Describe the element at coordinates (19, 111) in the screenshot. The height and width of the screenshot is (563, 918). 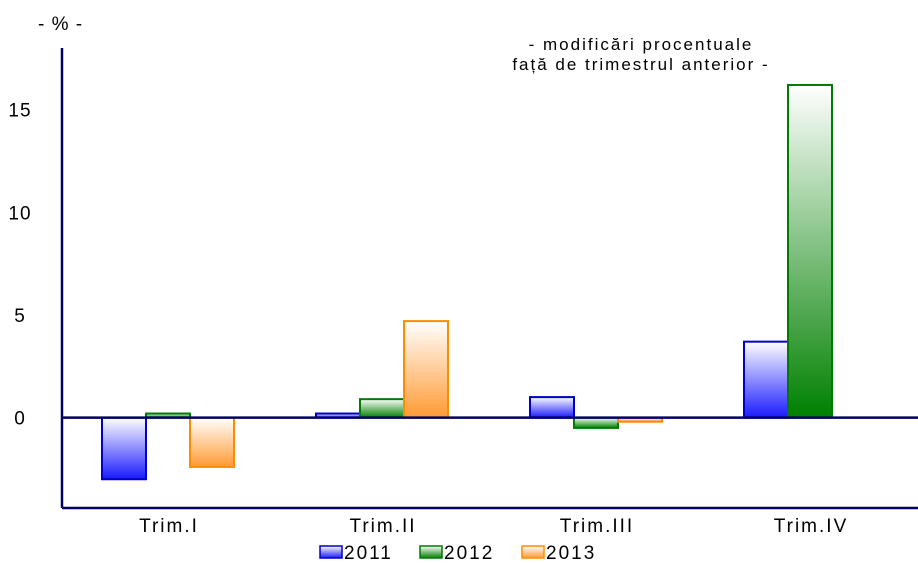
I see `y-tick-label: 15` at that location.